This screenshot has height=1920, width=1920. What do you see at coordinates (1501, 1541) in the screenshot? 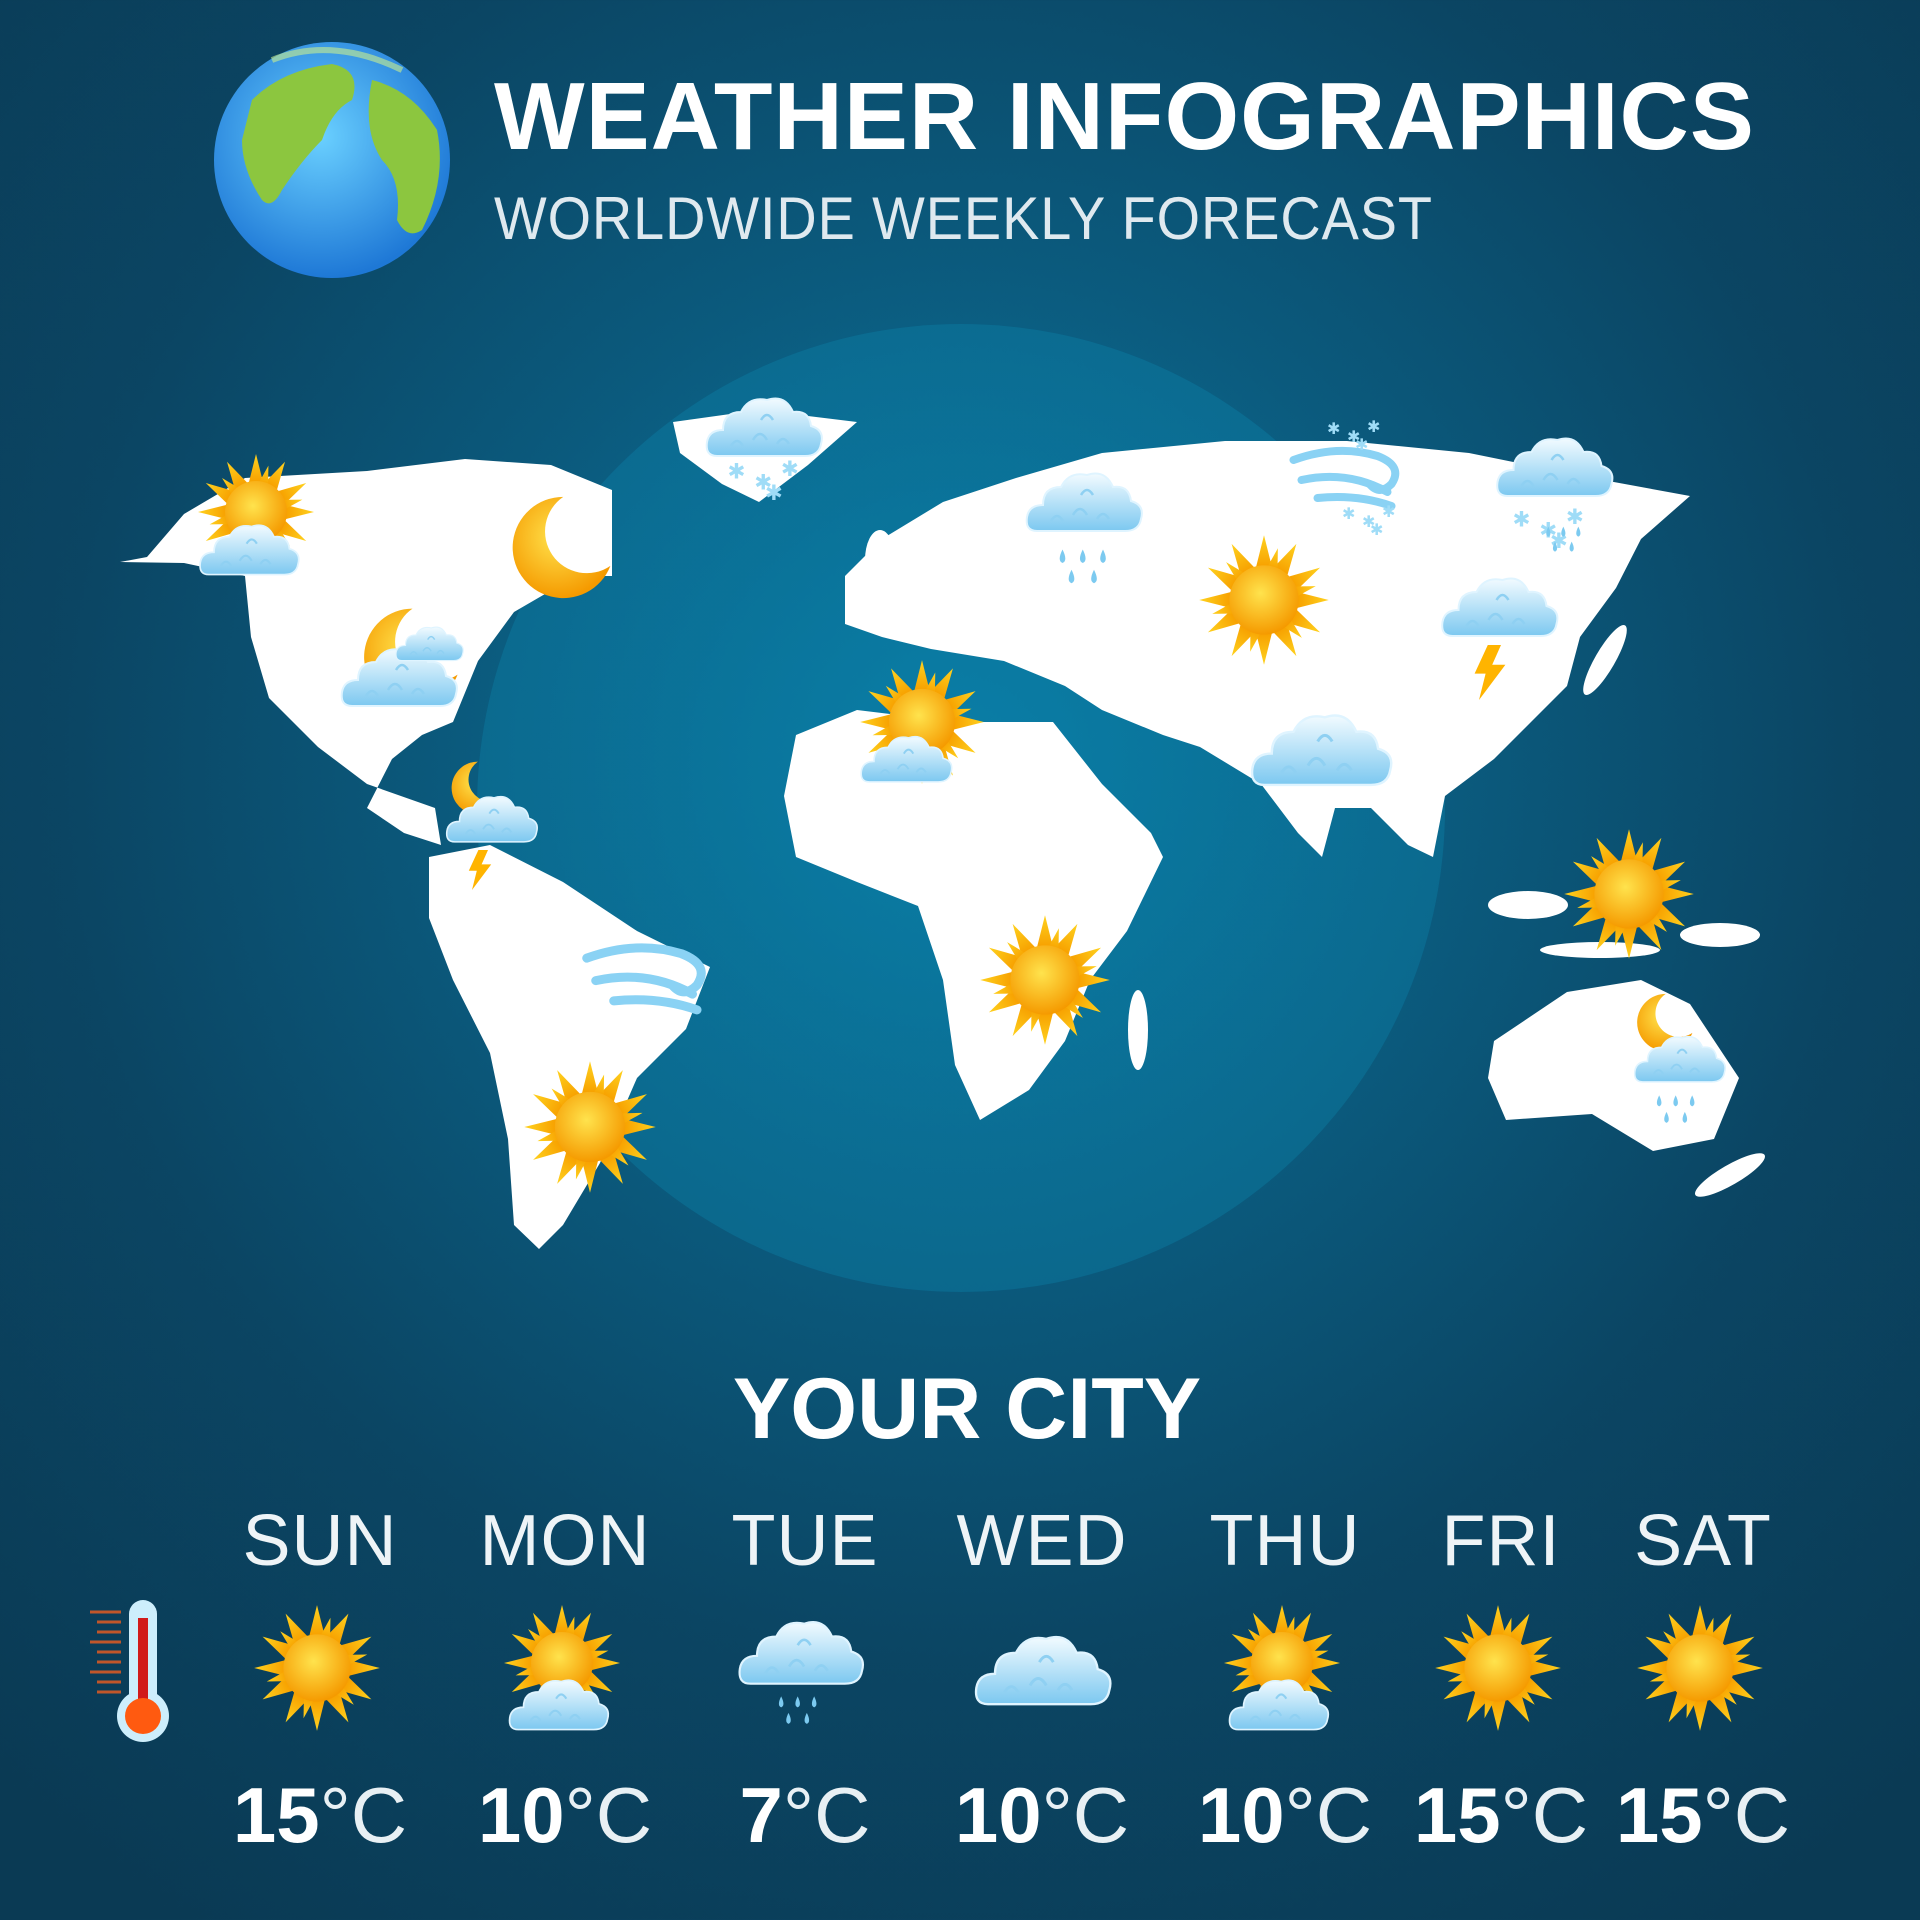
I see `day-name: FRI` at bounding box center [1501, 1541].